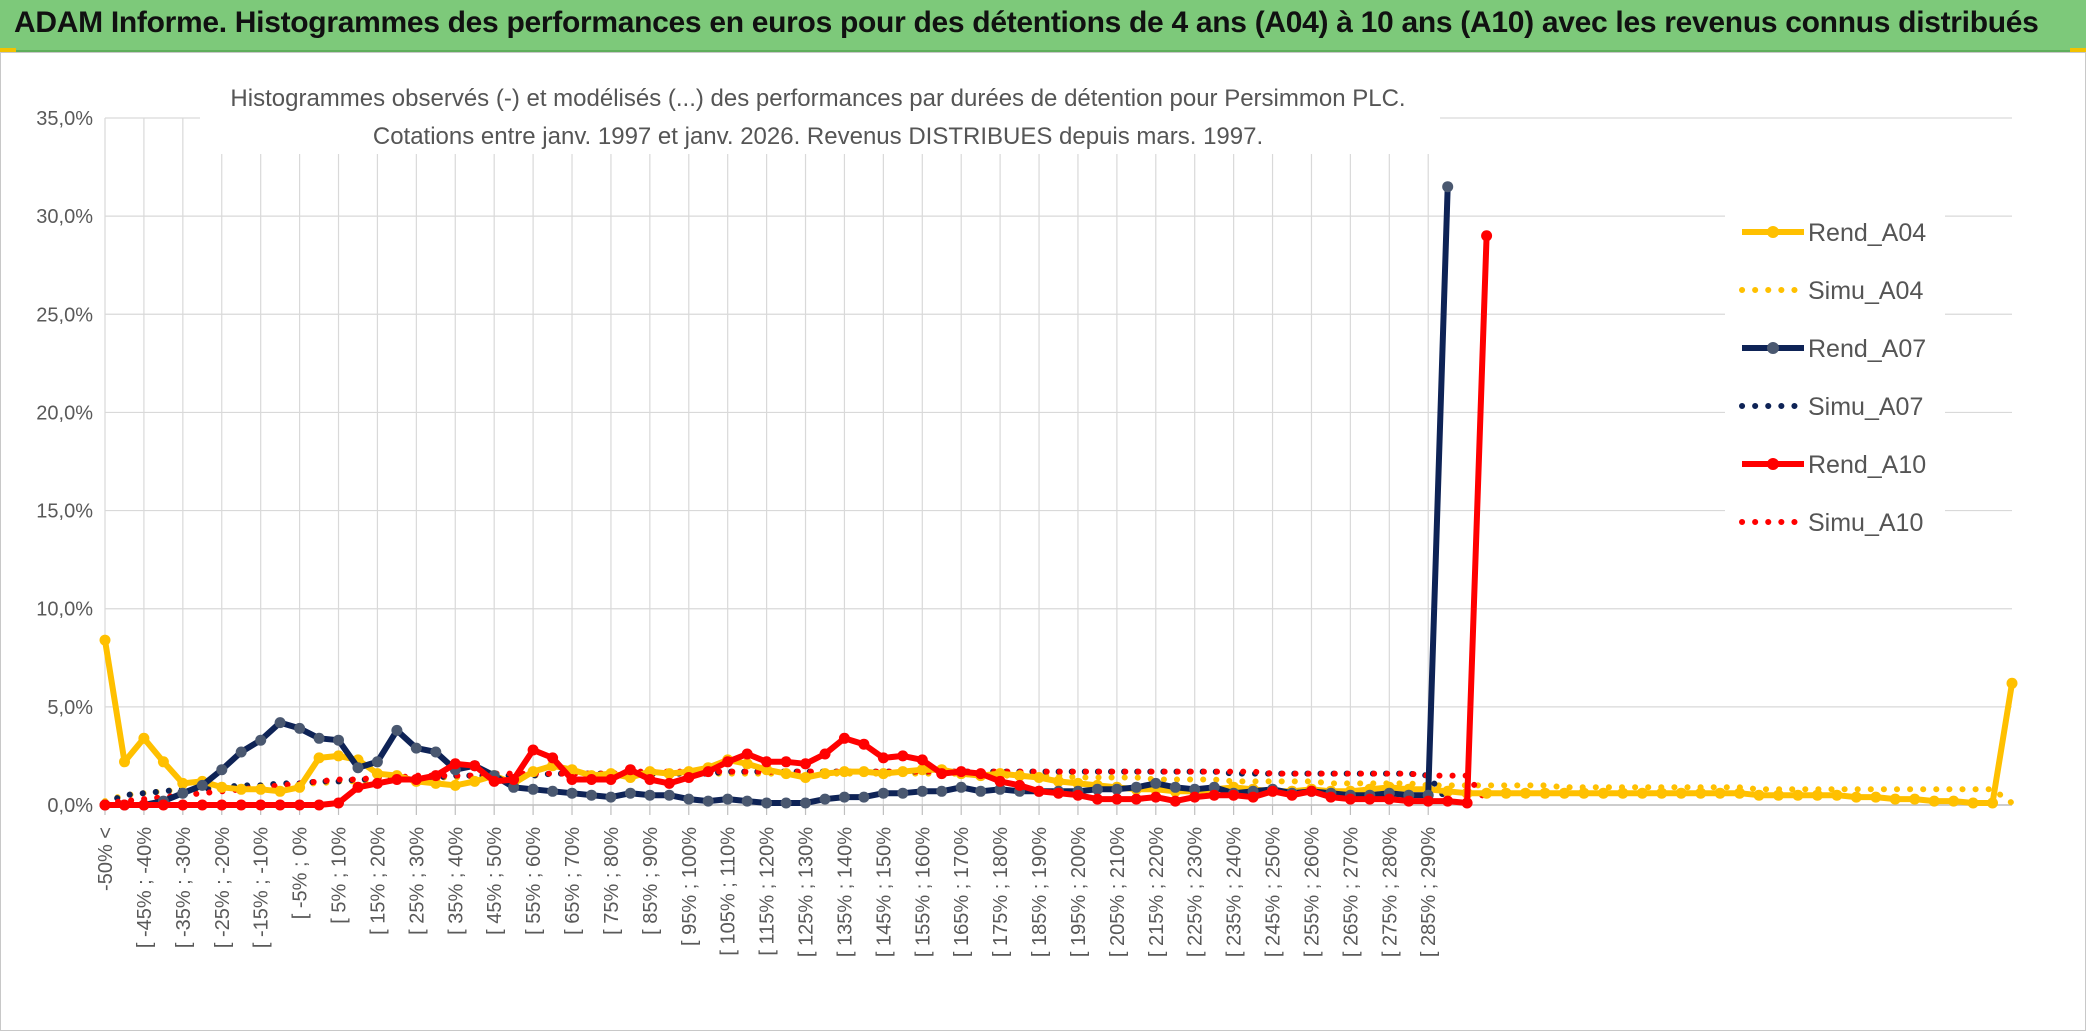  I want to click on y-tick-label: 10,0%, so click(64, 610).